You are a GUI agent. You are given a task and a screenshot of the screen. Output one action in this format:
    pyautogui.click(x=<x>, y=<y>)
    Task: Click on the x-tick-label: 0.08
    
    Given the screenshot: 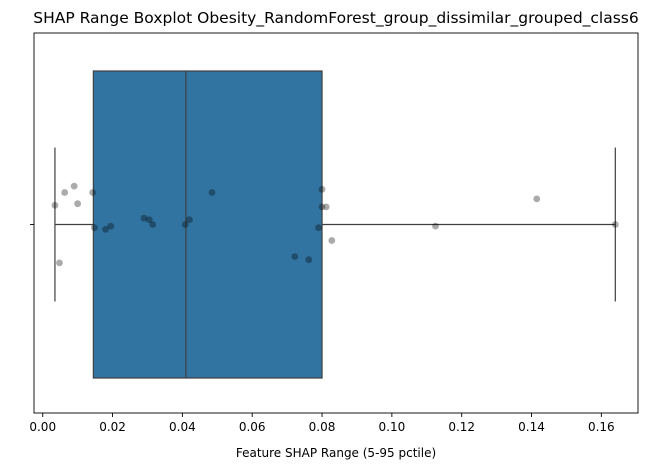 What is the action you would take?
    pyautogui.click(x=322, y=427)
    